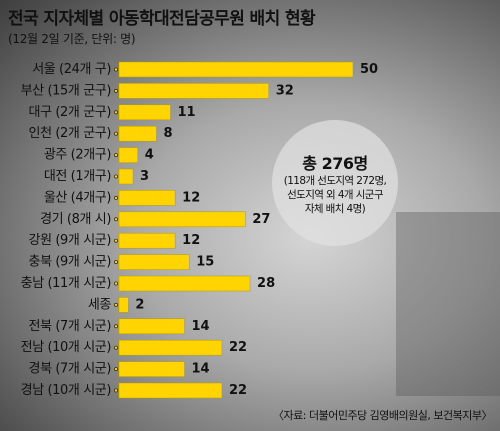 This screenshot has width=500, height=431. What do you see at coordinates (144, 176) in the screenshot?
I see `value-label: 3` at bounding box center [144, 176].